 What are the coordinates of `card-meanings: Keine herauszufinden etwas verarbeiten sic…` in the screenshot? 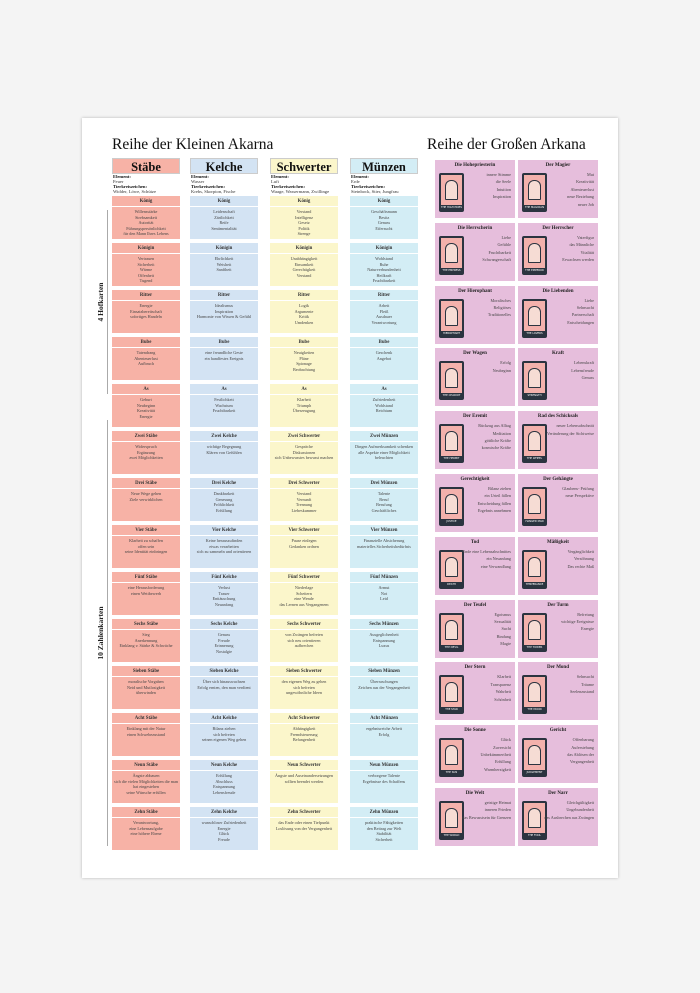 It's located at (224, 552).